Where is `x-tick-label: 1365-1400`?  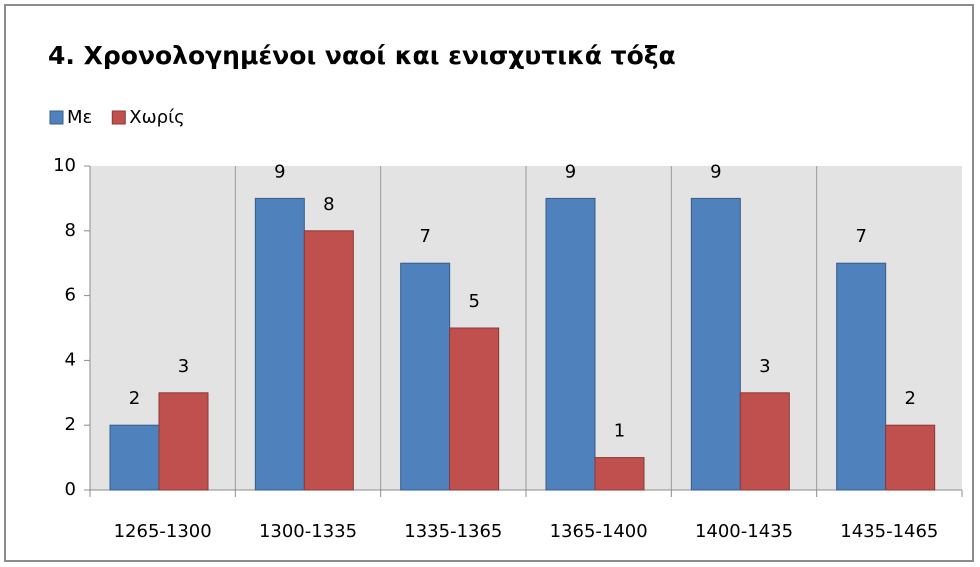 x-tick-label: 1365-1400 is located at coordinates (599, 531).